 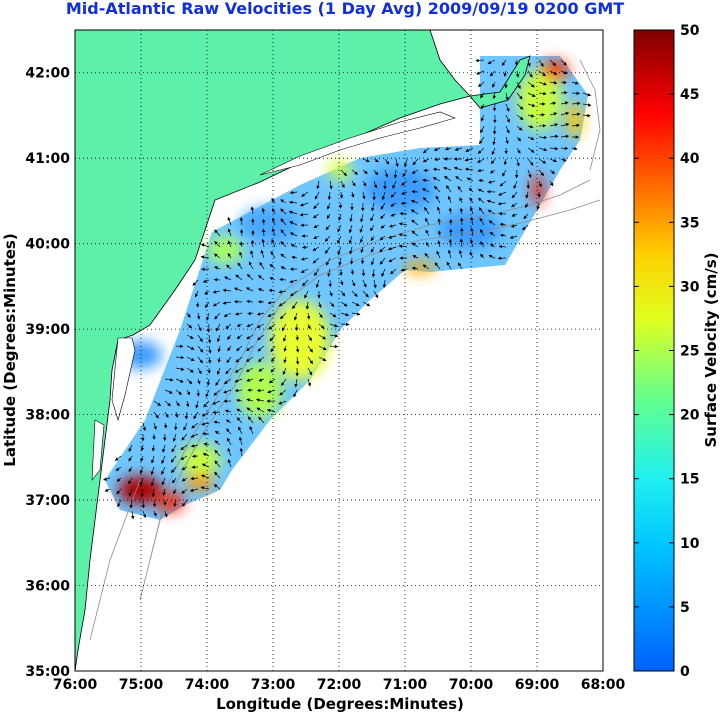 What do you see at coordinates (537, 685) in the screenshot?
I see `x-tick-label: 69:00` at bounding box center [537, 685].